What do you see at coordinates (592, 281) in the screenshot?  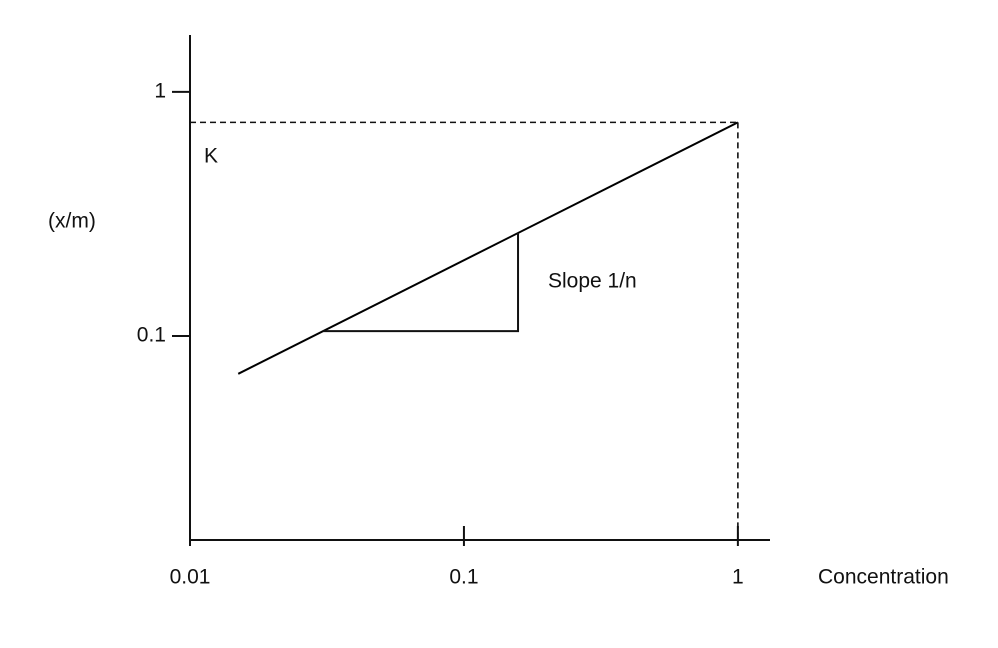 I see `slope-annotation: Slope 1/n` at bounding box center [592, 281].